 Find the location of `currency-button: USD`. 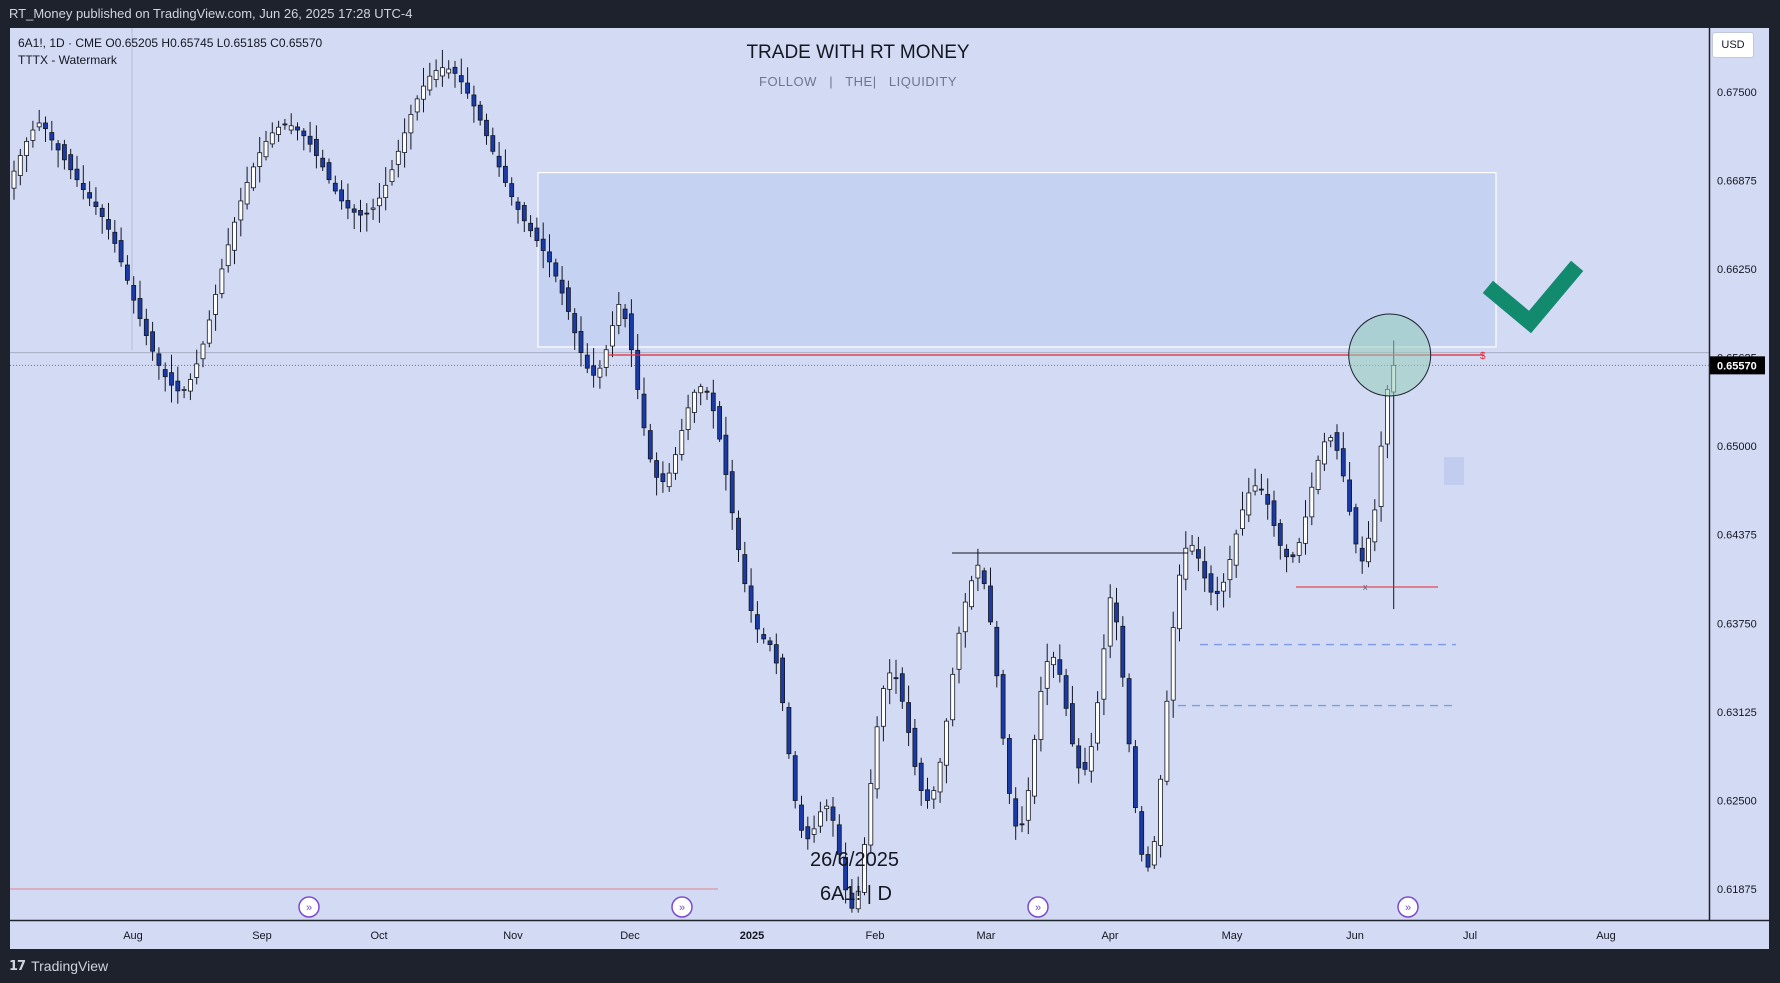

currency-button: USD is located at coordinates (1733, 45).